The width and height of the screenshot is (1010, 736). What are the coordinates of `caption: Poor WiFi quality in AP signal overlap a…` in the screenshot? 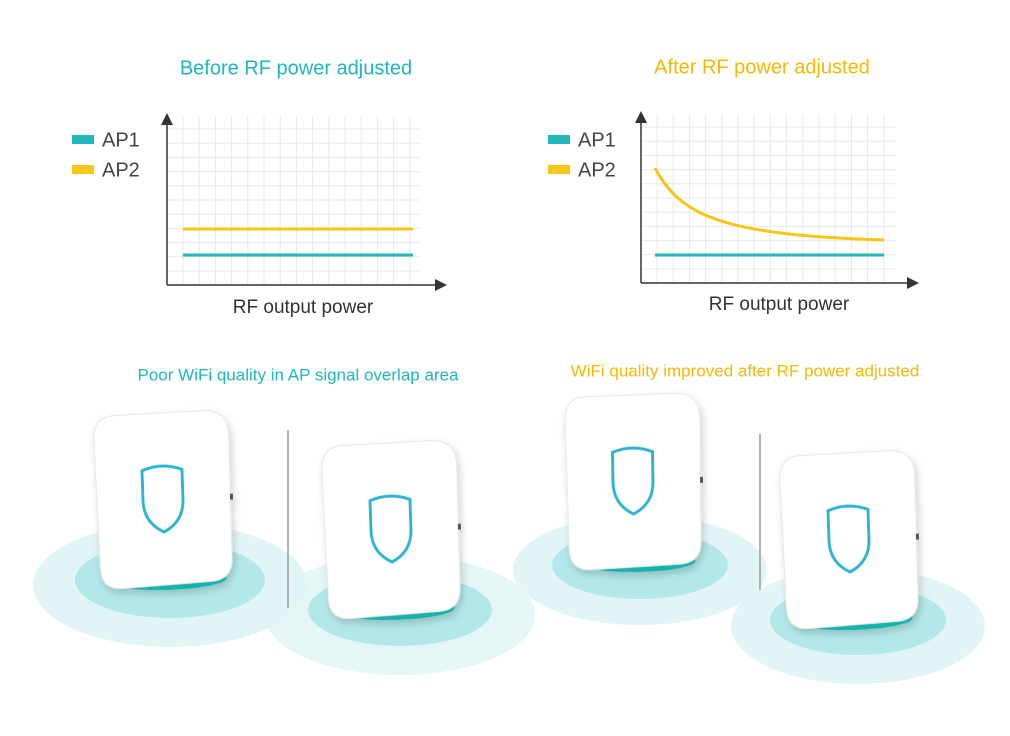 It's located at (299, 374).